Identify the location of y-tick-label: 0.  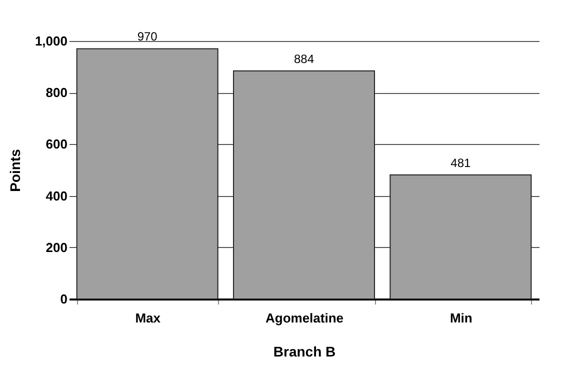
(64, 299).